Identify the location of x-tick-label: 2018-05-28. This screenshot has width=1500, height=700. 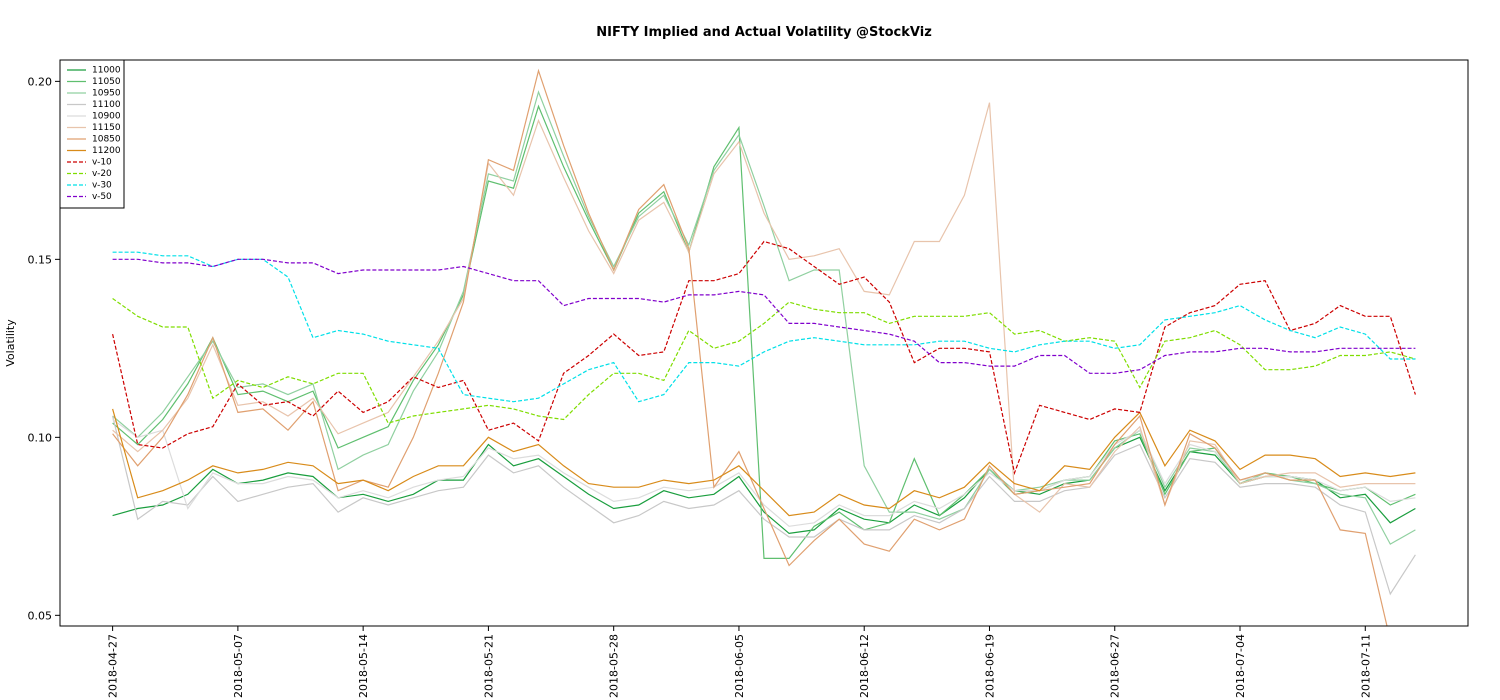
(614, 666).